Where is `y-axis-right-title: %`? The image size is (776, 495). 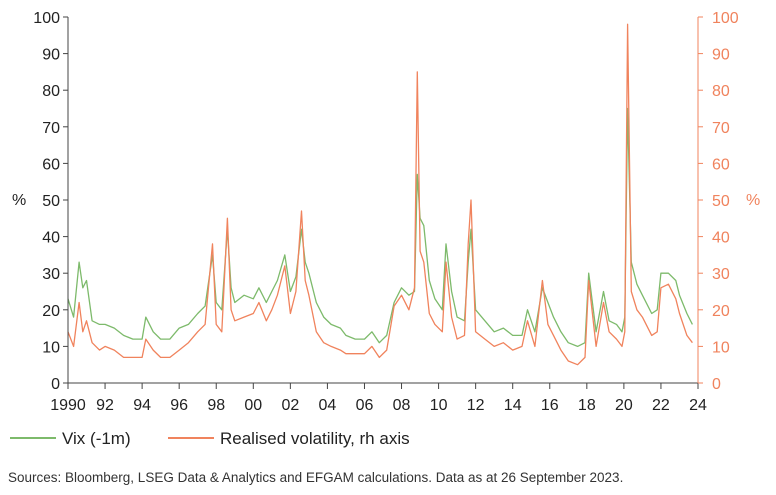
y-axis-right-title: % is located at coordinates (753, 200).